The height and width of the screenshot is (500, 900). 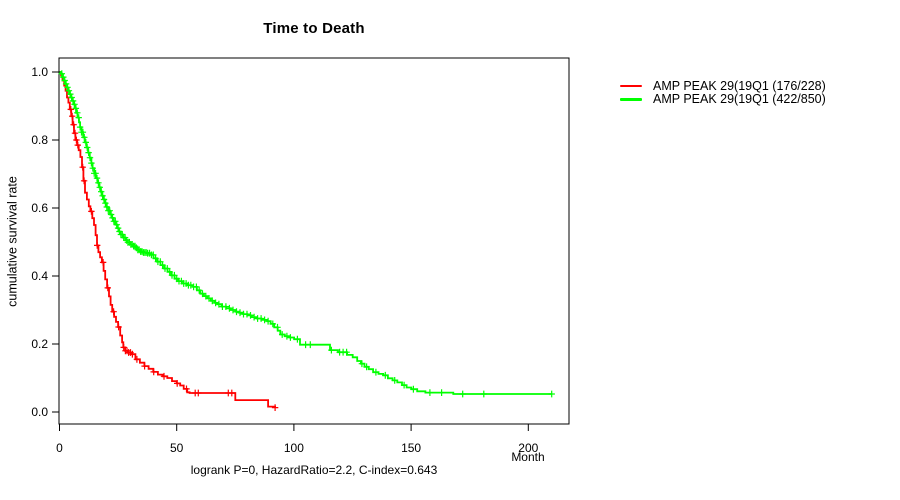 What do you see at coordinates (739, 85) in the screenshot?
I see `legend-label: AMP PEAK 29(19Q1 (176/228)` at bounding box center [739, 85].